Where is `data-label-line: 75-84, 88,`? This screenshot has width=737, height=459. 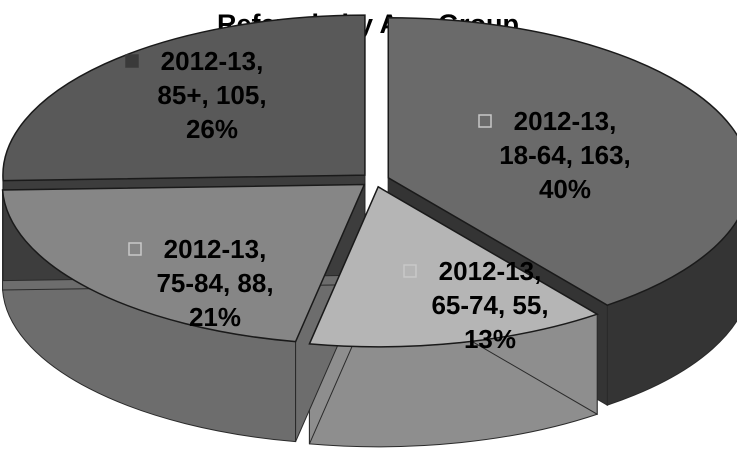 data-label-line: 75-84, 88, is located at coordinates (214, 283).